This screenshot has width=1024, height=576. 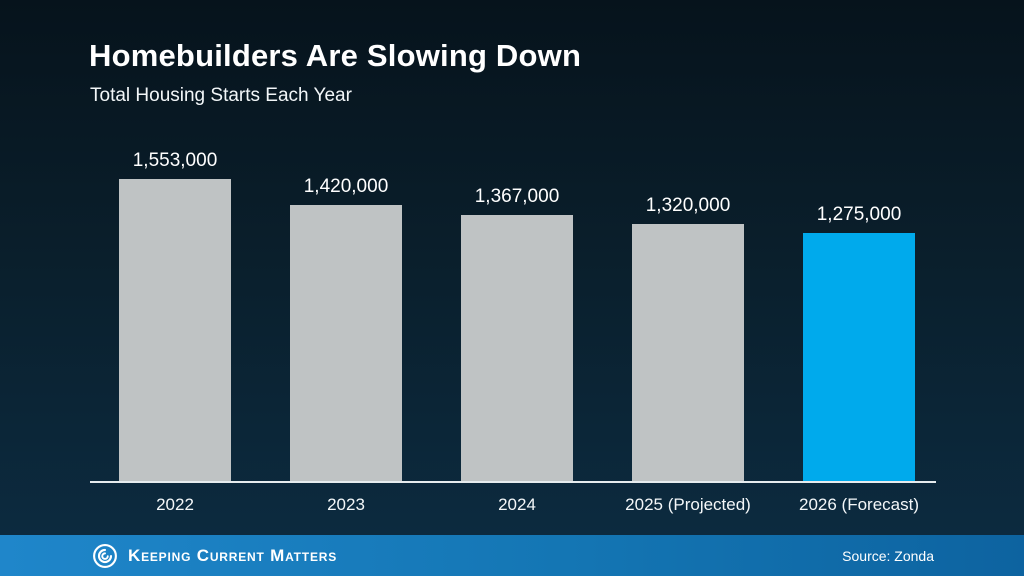 What do you see at coordinates (688, 352) in the screenshot?
I see `bar-2025 (Projected)` at bounding box center [688, 352].